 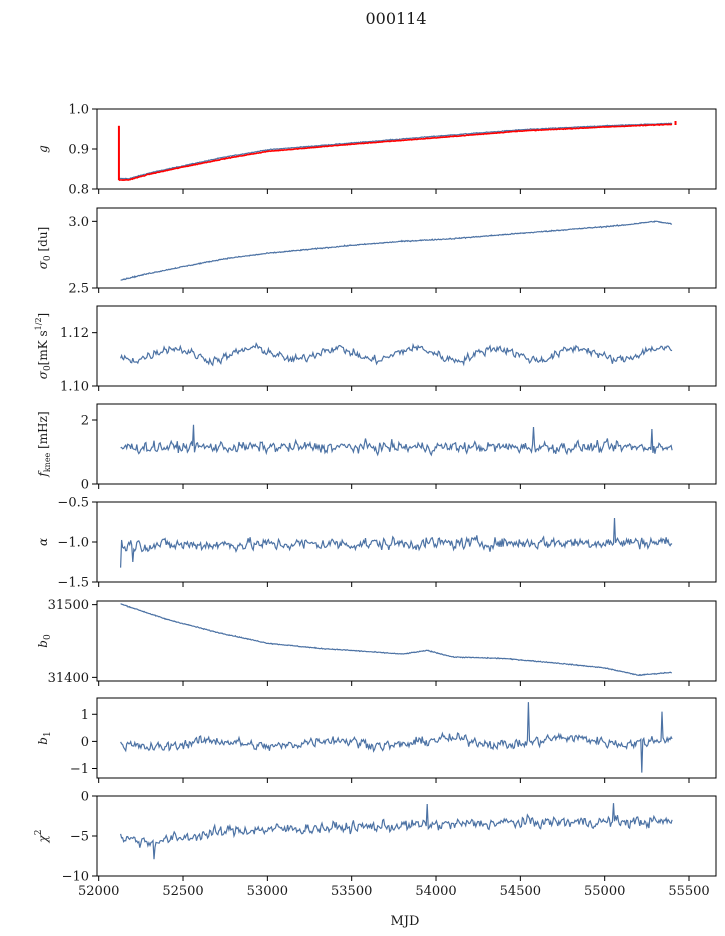 What do you see at coordinates (396, 354) in the screenshot?
I see `series-line-sigma0_mk` at bounding box center [396, 354].